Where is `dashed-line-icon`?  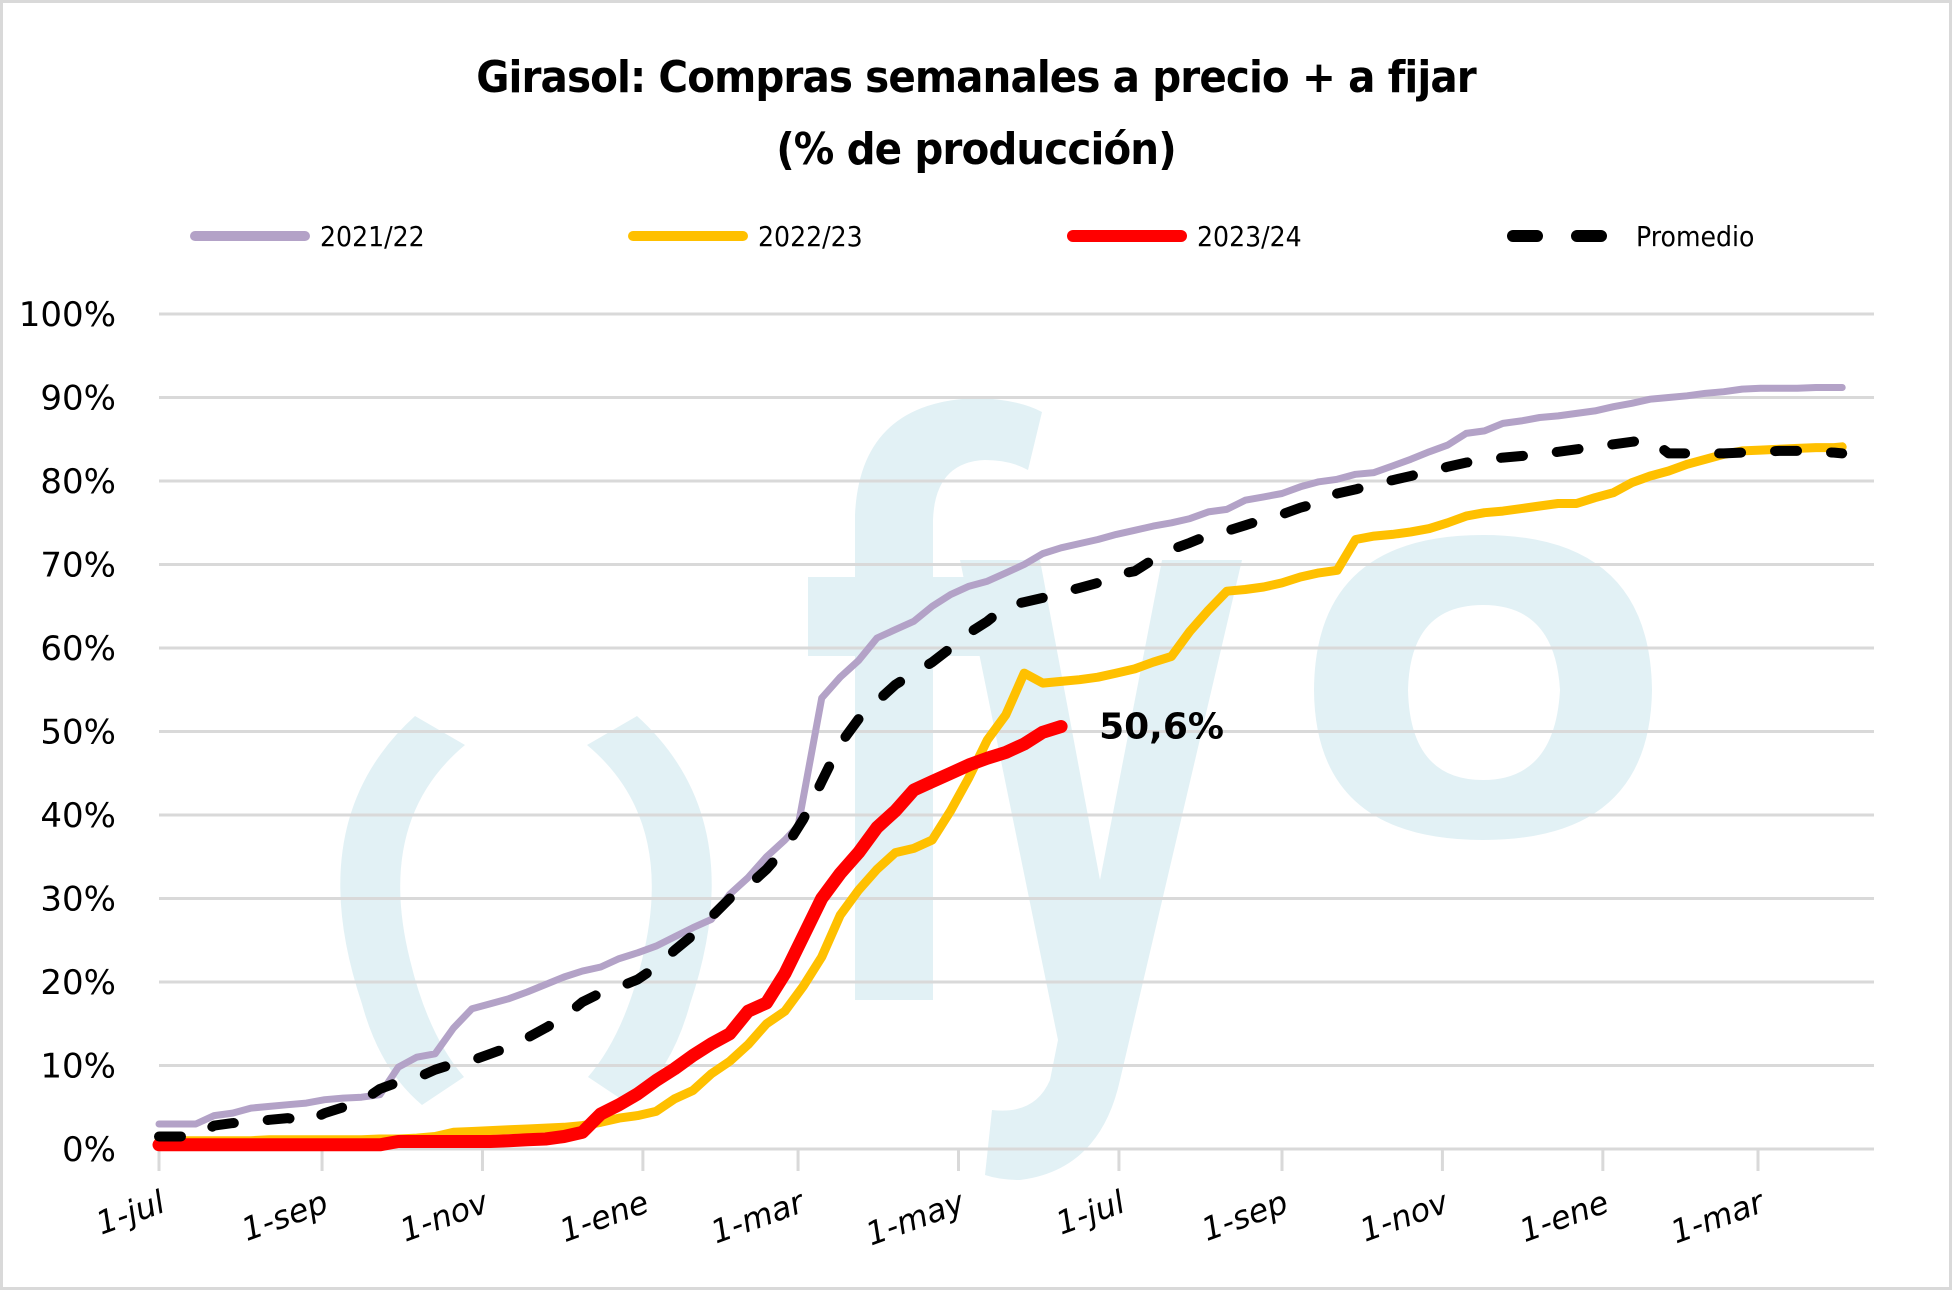
dashed-line-icon is located at coordinates (1566, 236).